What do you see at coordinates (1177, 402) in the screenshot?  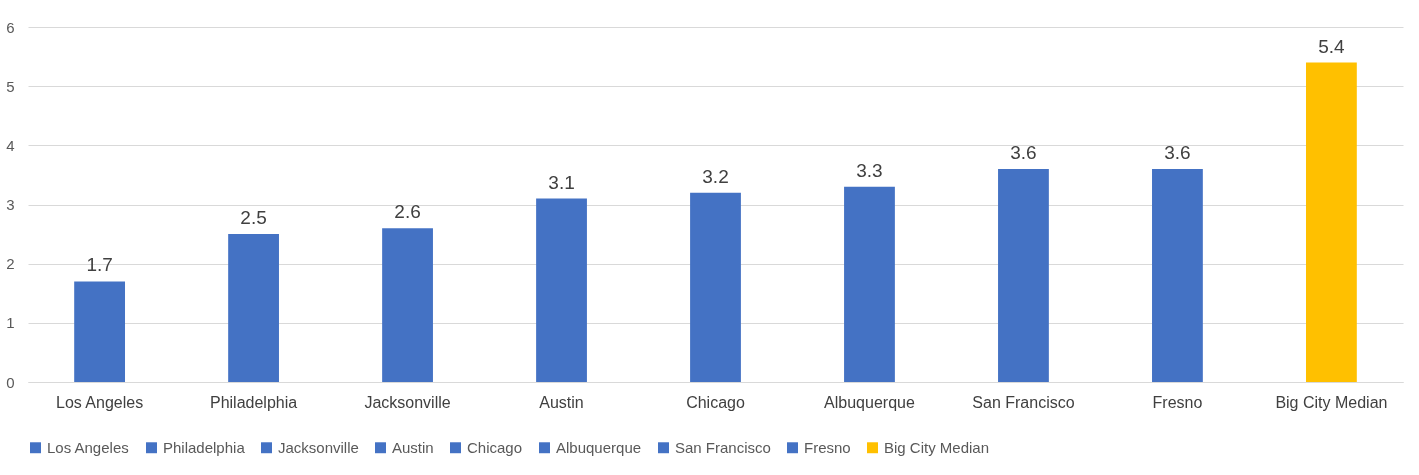 I see `x-tick-label: Fresno` at bounding box center [1177, 402].